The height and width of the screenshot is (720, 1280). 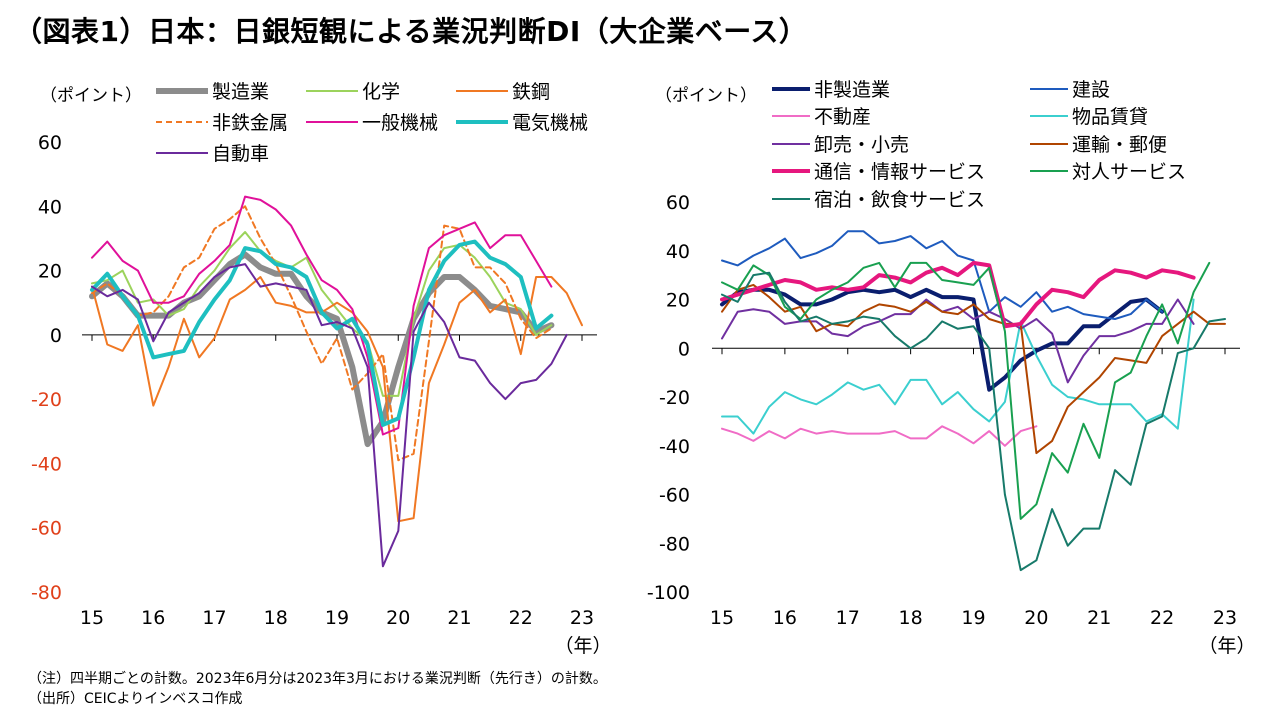 What do you see at coordinates (250, 123) in the screenshot?
I see `legend-label: 非鉄金属` at bounding box center [250, 123].